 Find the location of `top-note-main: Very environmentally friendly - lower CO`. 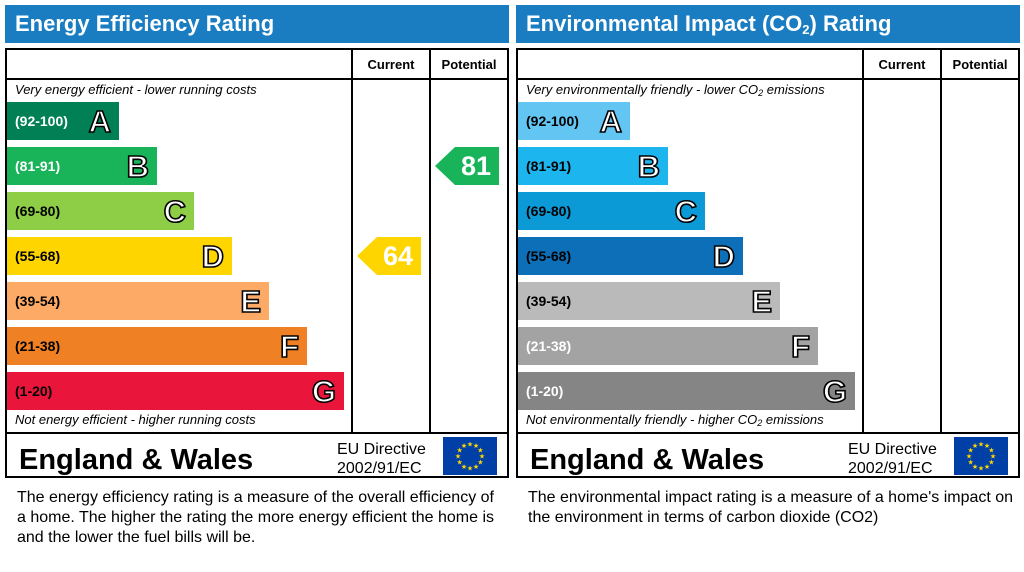

top-note-main: Very environmentally friendly - lower CO is located at coordinates (642, 89).